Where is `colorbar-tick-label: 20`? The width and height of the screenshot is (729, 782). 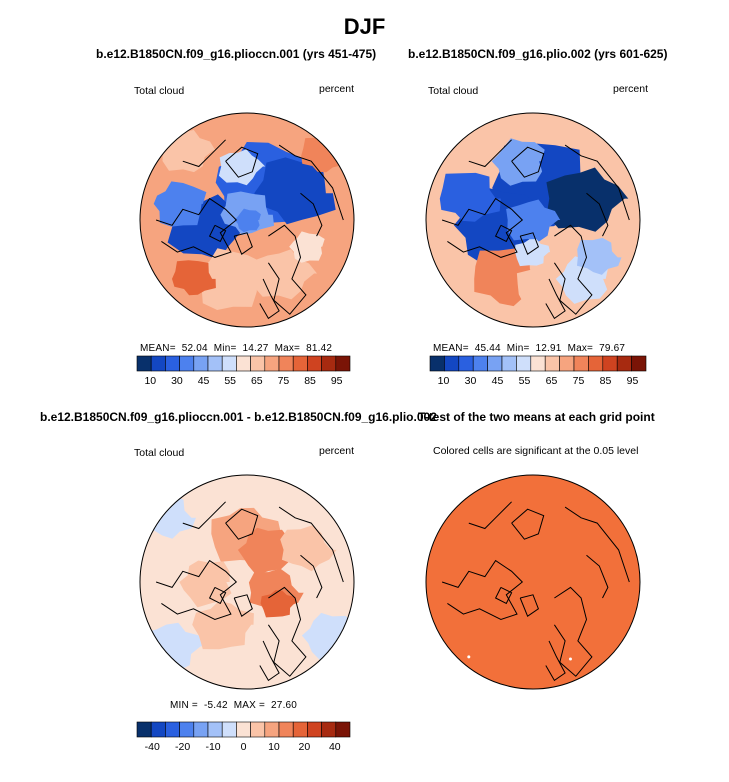
colorbar-tick-label: 20 is located at coordinates (305, 747).